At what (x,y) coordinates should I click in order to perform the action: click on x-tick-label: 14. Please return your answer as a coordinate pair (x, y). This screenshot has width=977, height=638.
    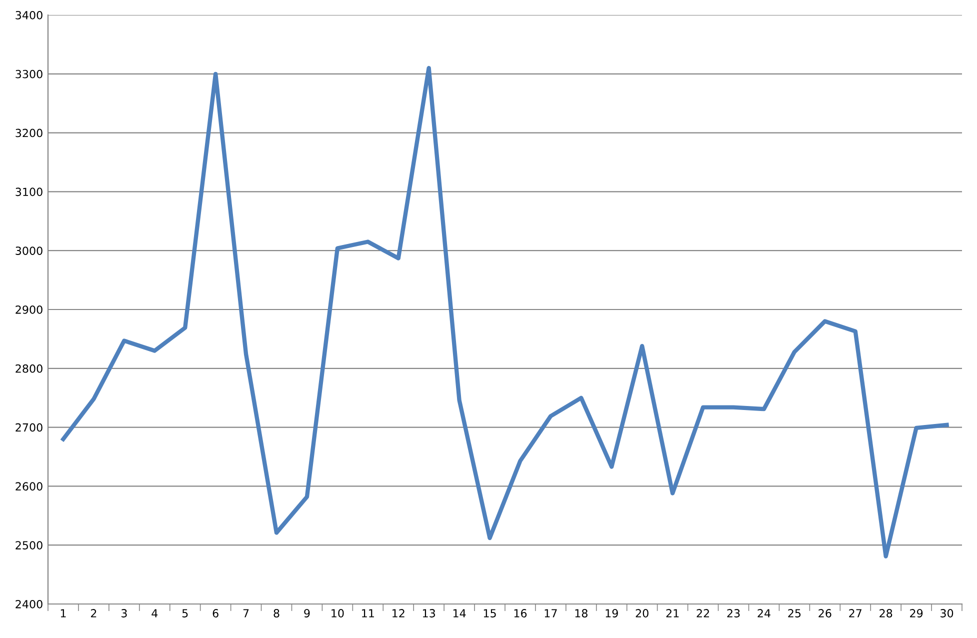
    Looking at the image, I should click on (459, 613).